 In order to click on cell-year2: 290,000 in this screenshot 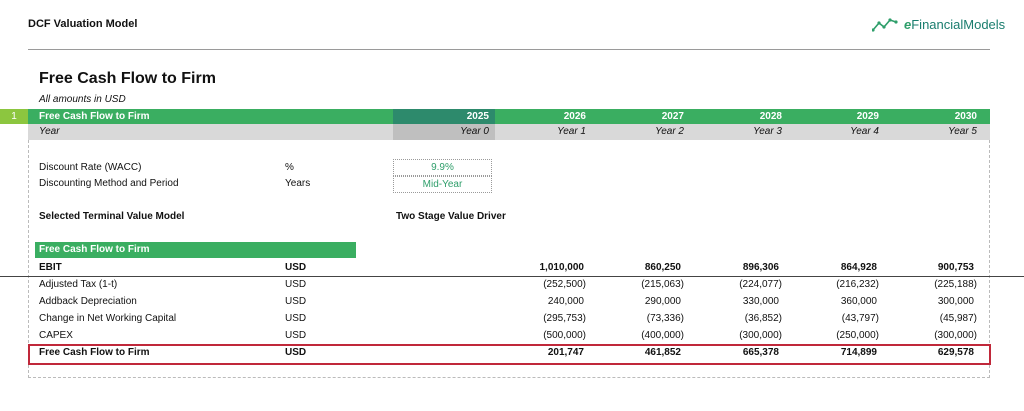, I will do `click(662, 301)`.